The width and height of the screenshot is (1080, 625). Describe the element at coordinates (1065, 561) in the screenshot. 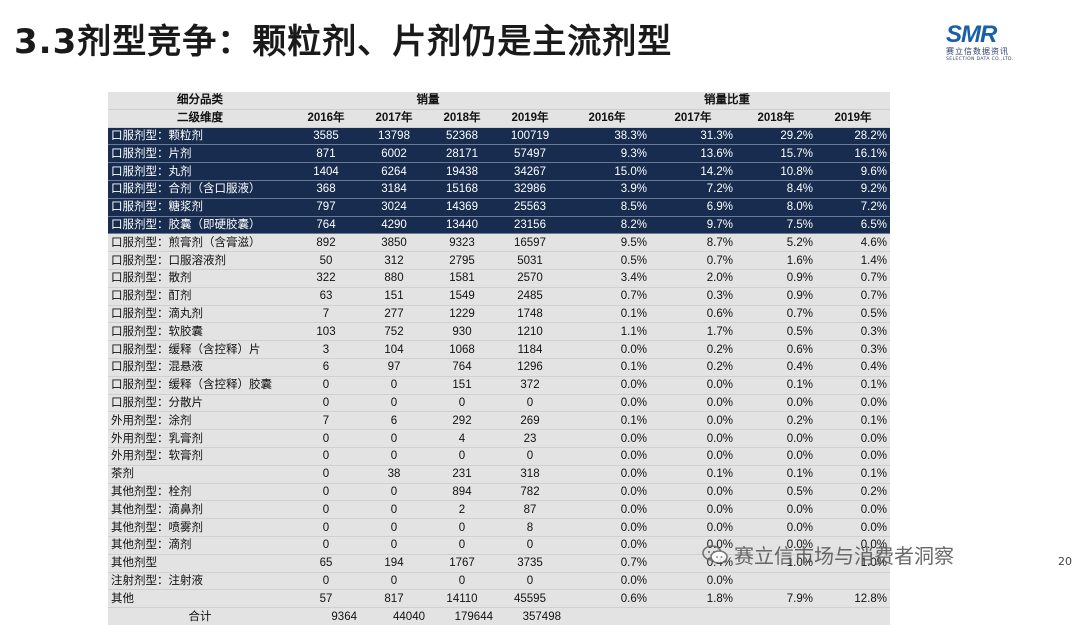

I see `page-number: 20` at that location.